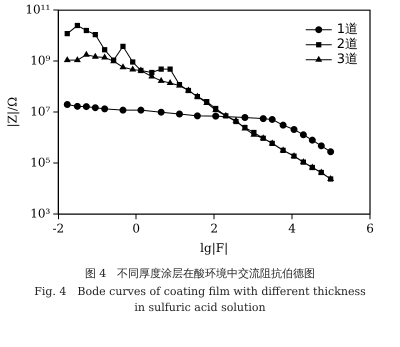 This screenshot has height=347, width=400. Describe the element at coordinates (347, 30) in the screenshot. I see `legend-label: 1道` at that location.